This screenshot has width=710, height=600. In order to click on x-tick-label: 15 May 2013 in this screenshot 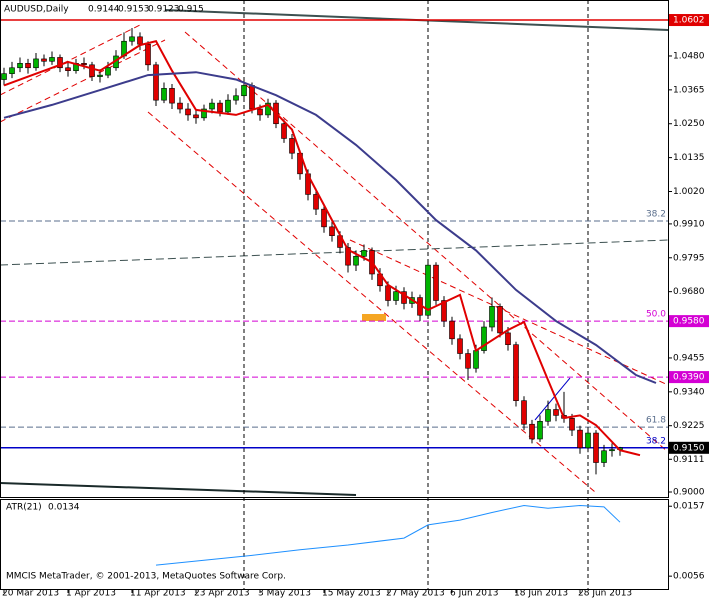, I will do `click(351, 594)`.